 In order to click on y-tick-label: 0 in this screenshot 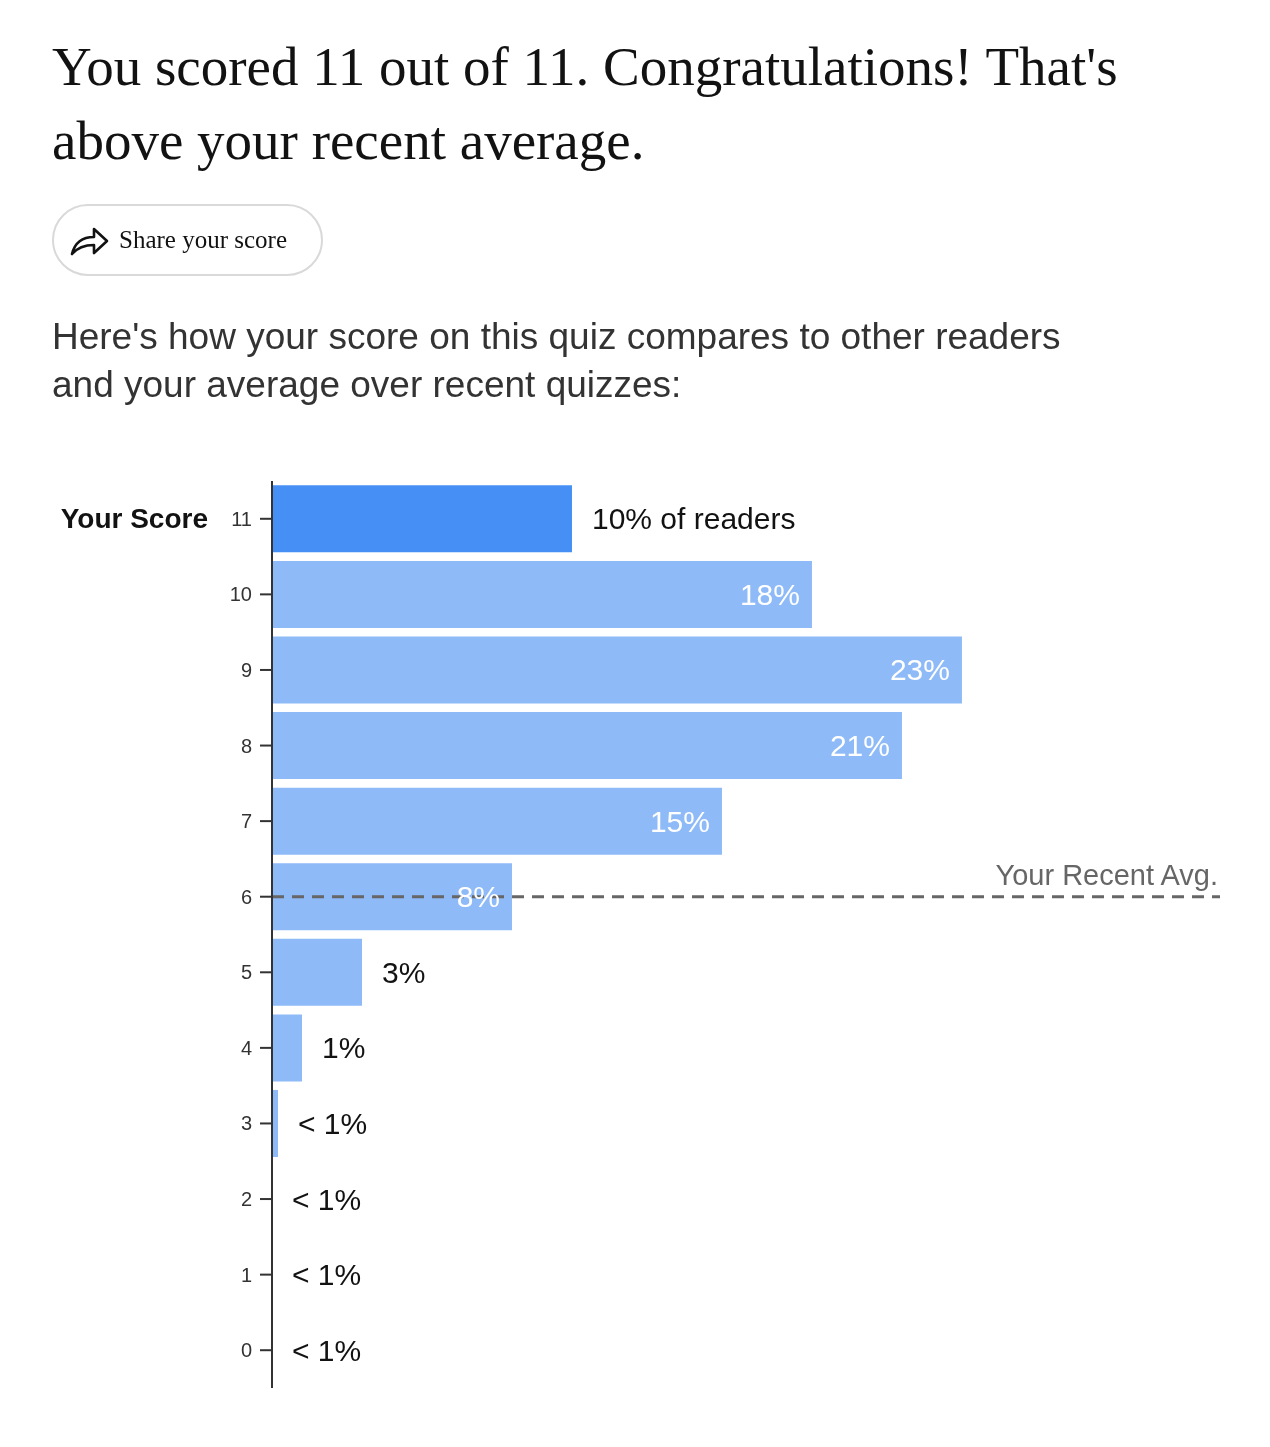, I will do `click(246, 1350)`.